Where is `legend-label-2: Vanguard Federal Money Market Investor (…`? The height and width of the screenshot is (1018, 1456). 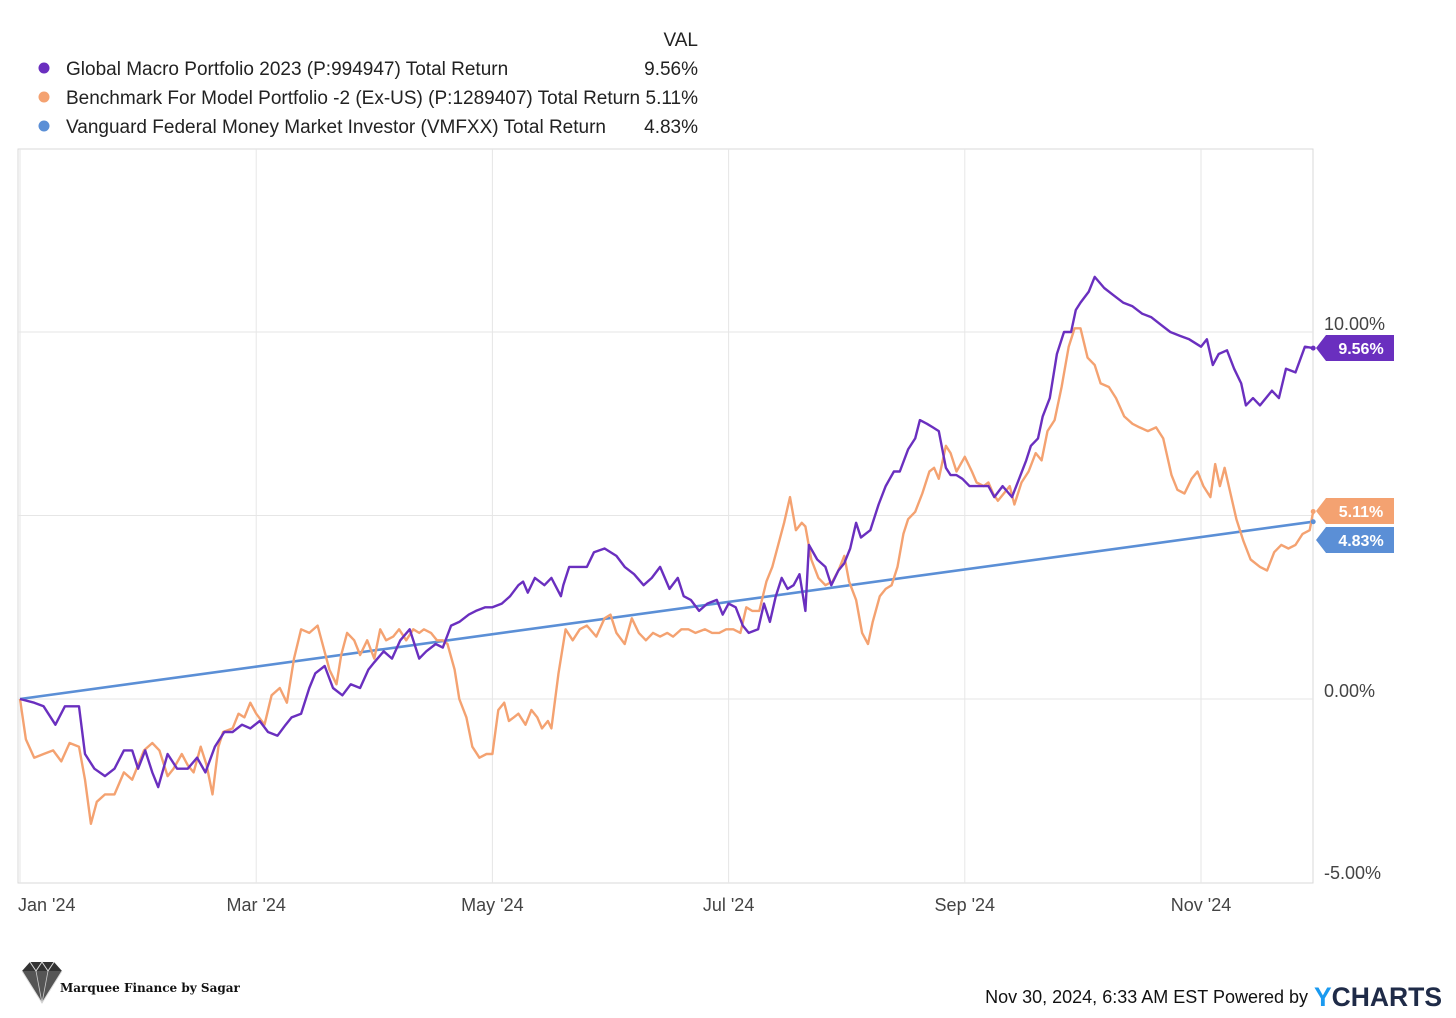 legend-label-2: Vanguard Federal Money Market Investor (… is located at coordinates (336, 127).